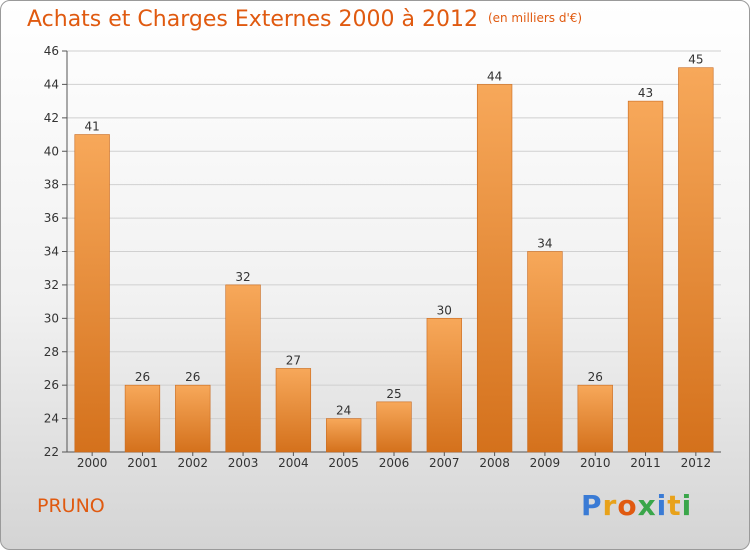  What do you see at coordinates (545, 463) in the screenshot?
I see `x-tick-label: 2009` at bounding box center [545, 463].